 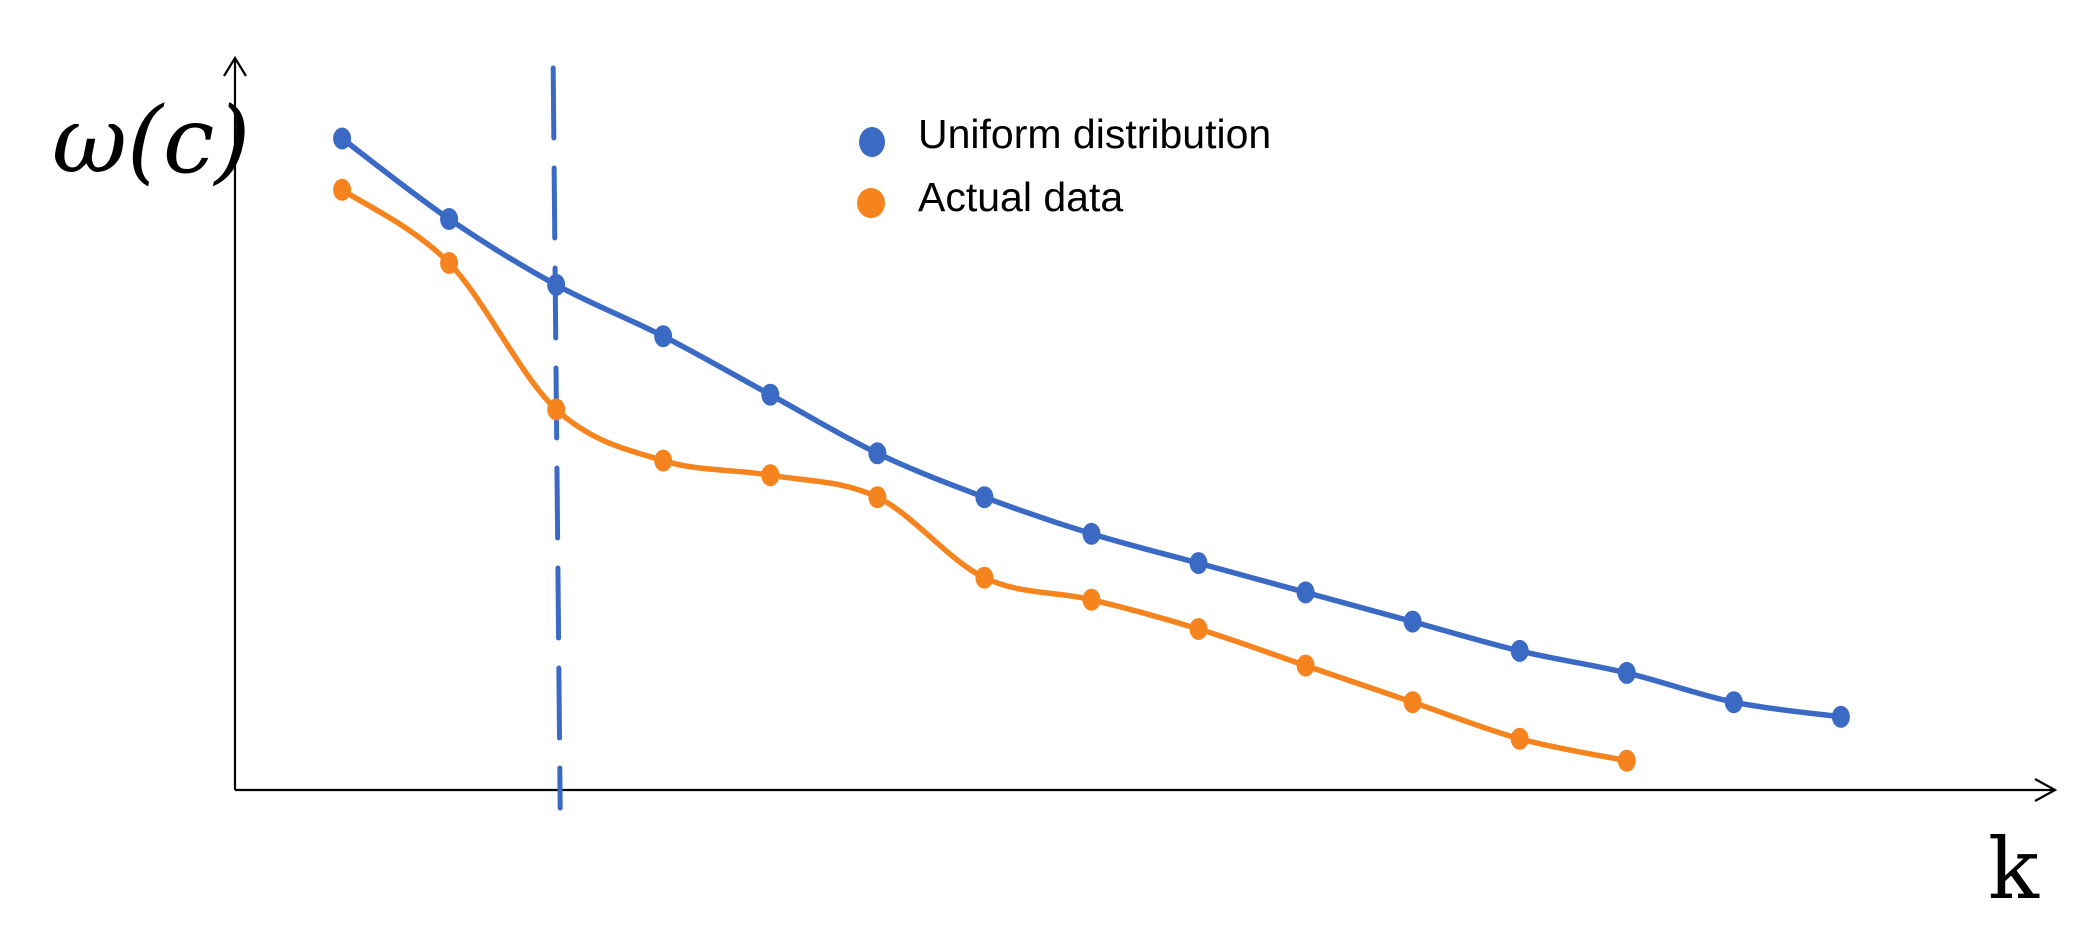 I want to click on legend-item-actual: Actual data, so click(x=990, y=197).